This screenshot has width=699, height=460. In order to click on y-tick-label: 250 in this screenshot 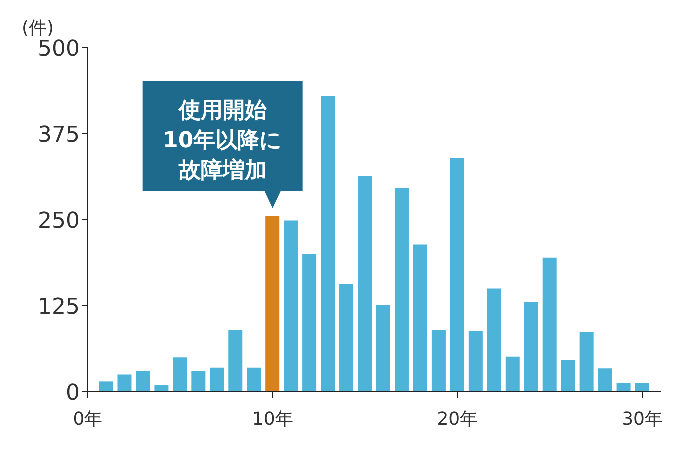, I will do `click(59, 221)`.